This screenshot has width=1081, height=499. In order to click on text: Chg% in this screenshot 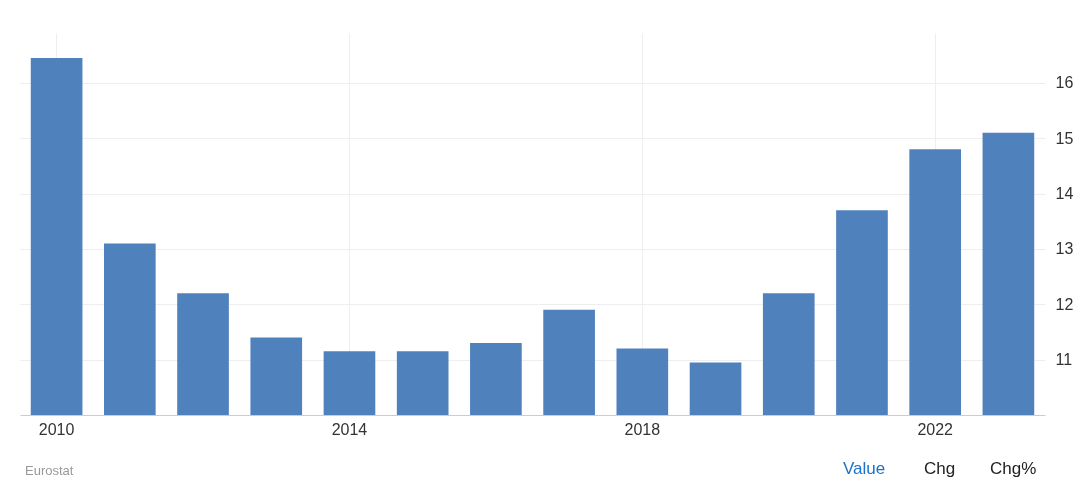, I will do `click(1013, 469)`.